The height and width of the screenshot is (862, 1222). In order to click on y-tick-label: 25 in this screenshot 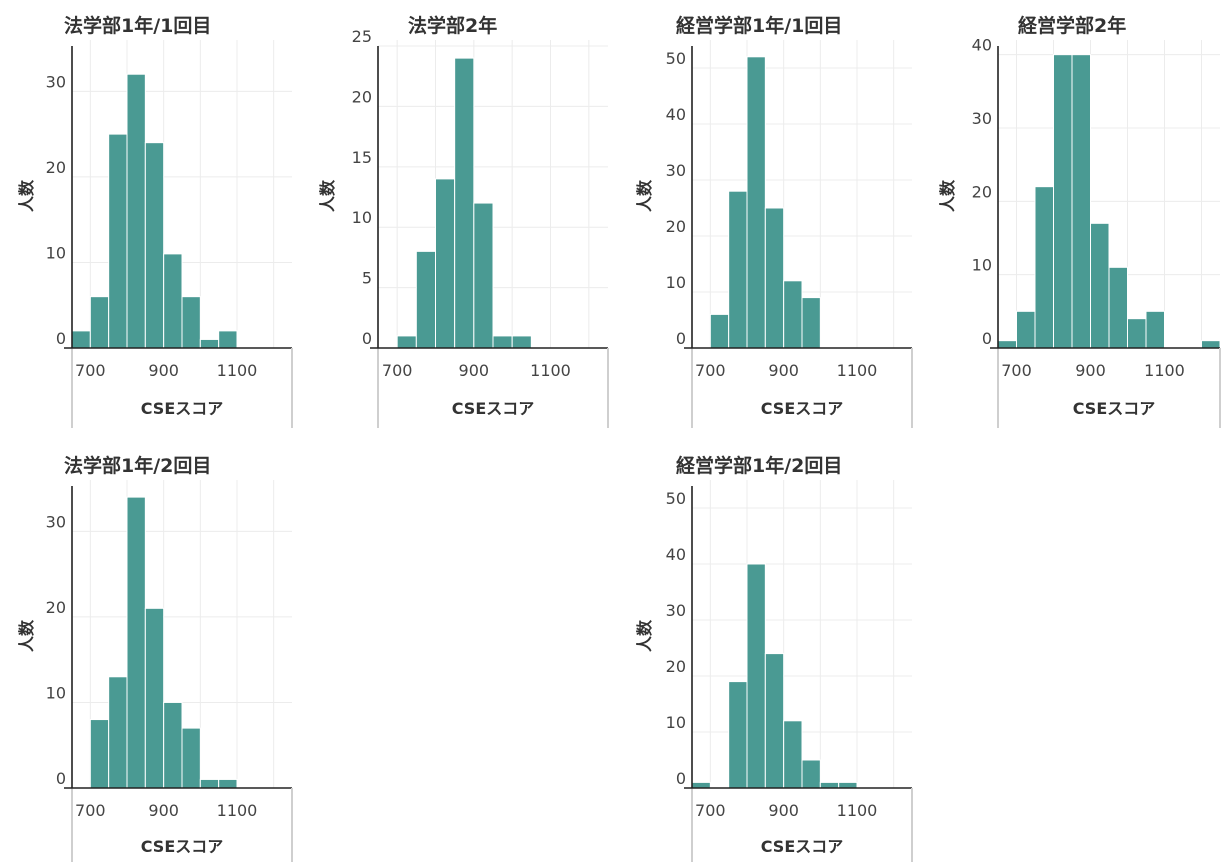, I will do `click(362, 36)`.